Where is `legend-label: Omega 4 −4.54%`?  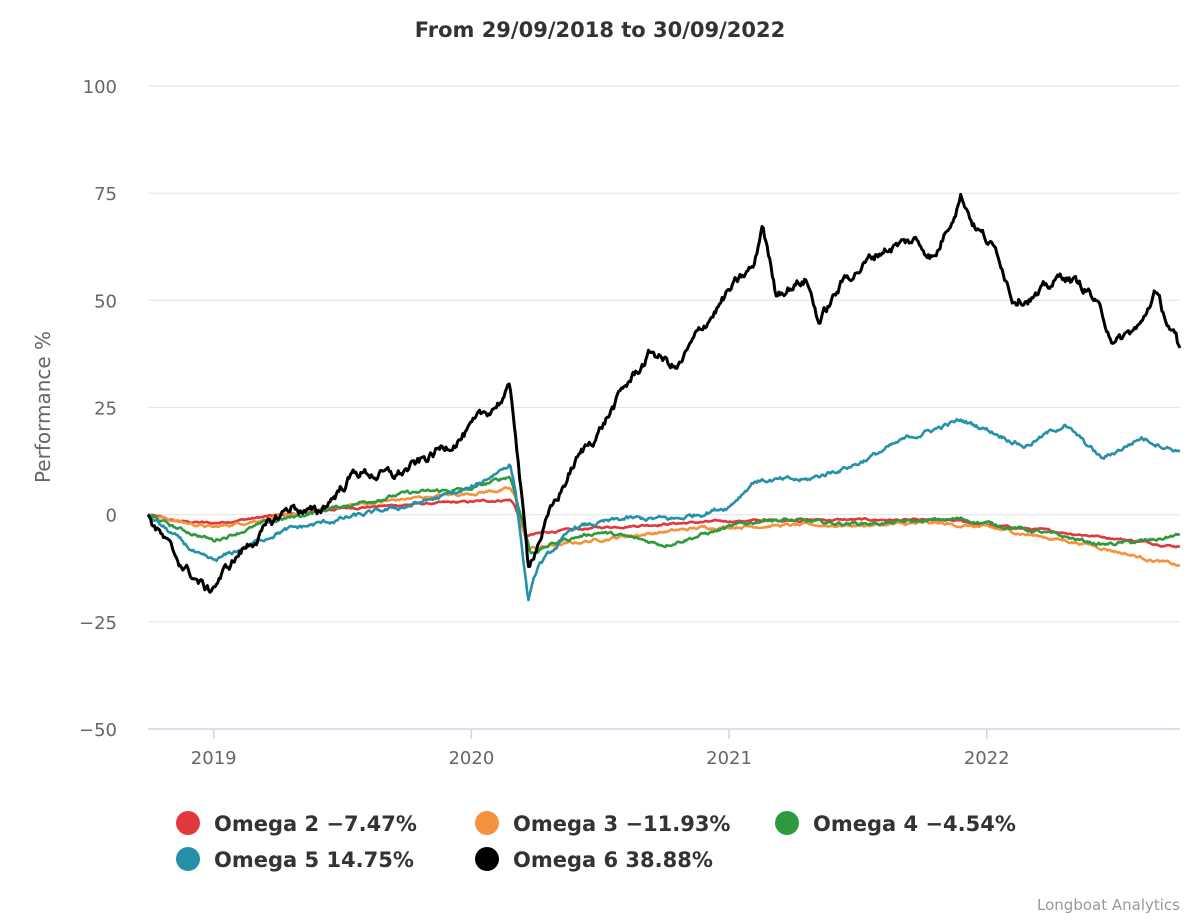
legend-label: Omega 4 −4.54% is located at coordinates (914, 824).